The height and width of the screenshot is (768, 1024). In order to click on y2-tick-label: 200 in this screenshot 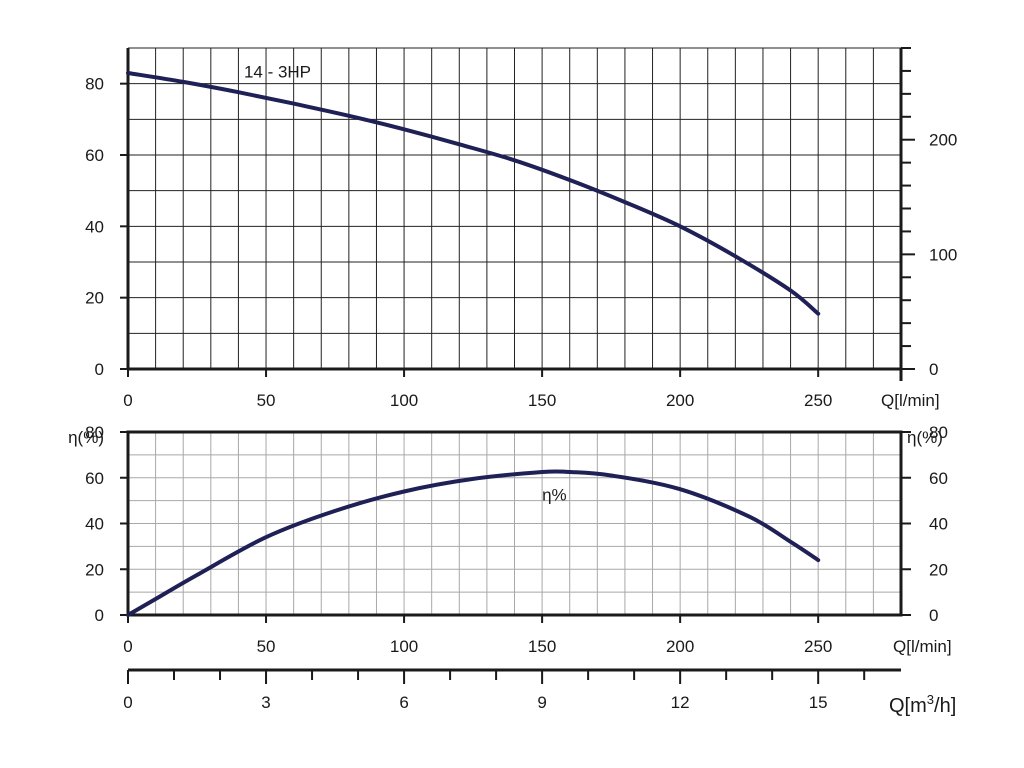, I will do `click(943, 140)`.